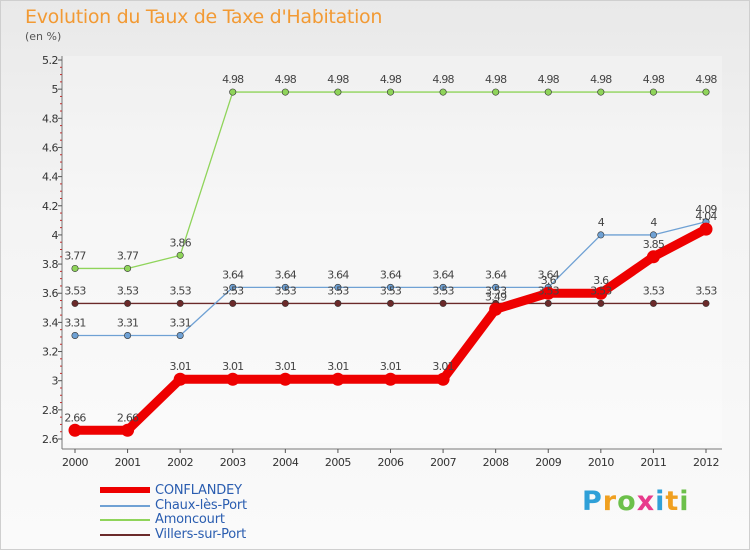 The image size is (750, 550). I want to click on y-tick-label: 3.8, so click(50, 264).